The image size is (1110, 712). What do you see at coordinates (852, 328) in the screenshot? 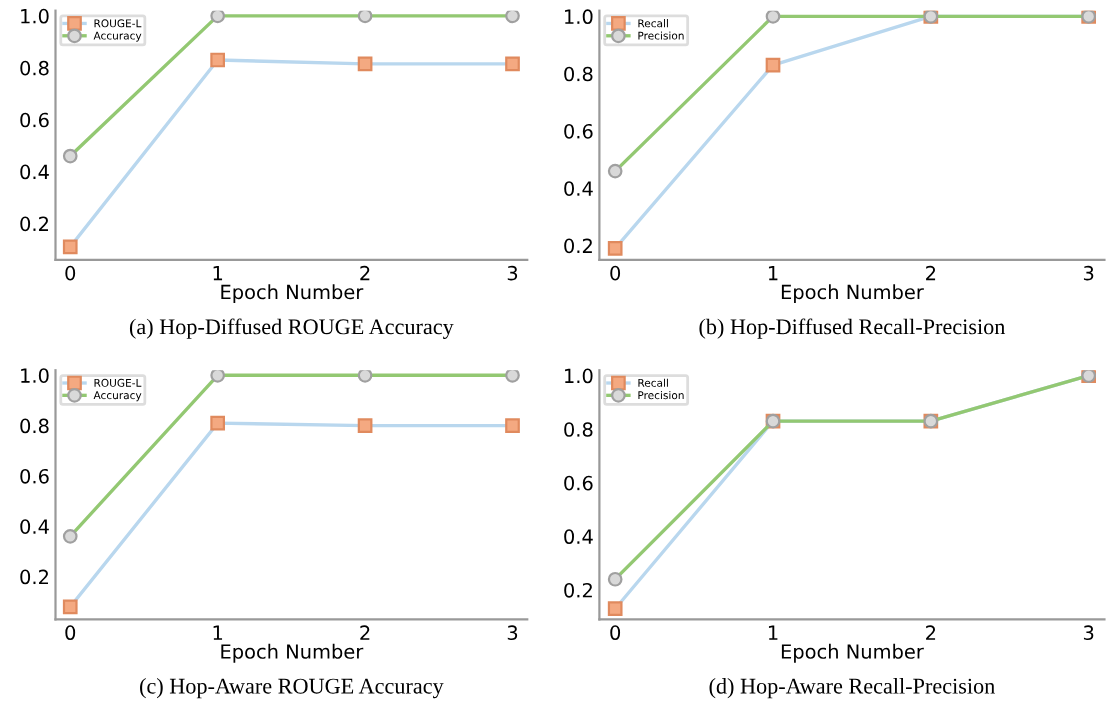
I see `text: (b) Hop-Diffused Recall-Precision` at bounding box center [852, 328].